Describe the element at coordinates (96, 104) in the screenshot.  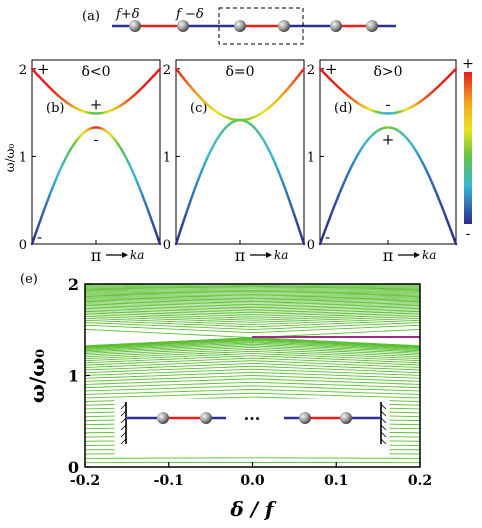
I see `sign-upper-pi: +` at that location.